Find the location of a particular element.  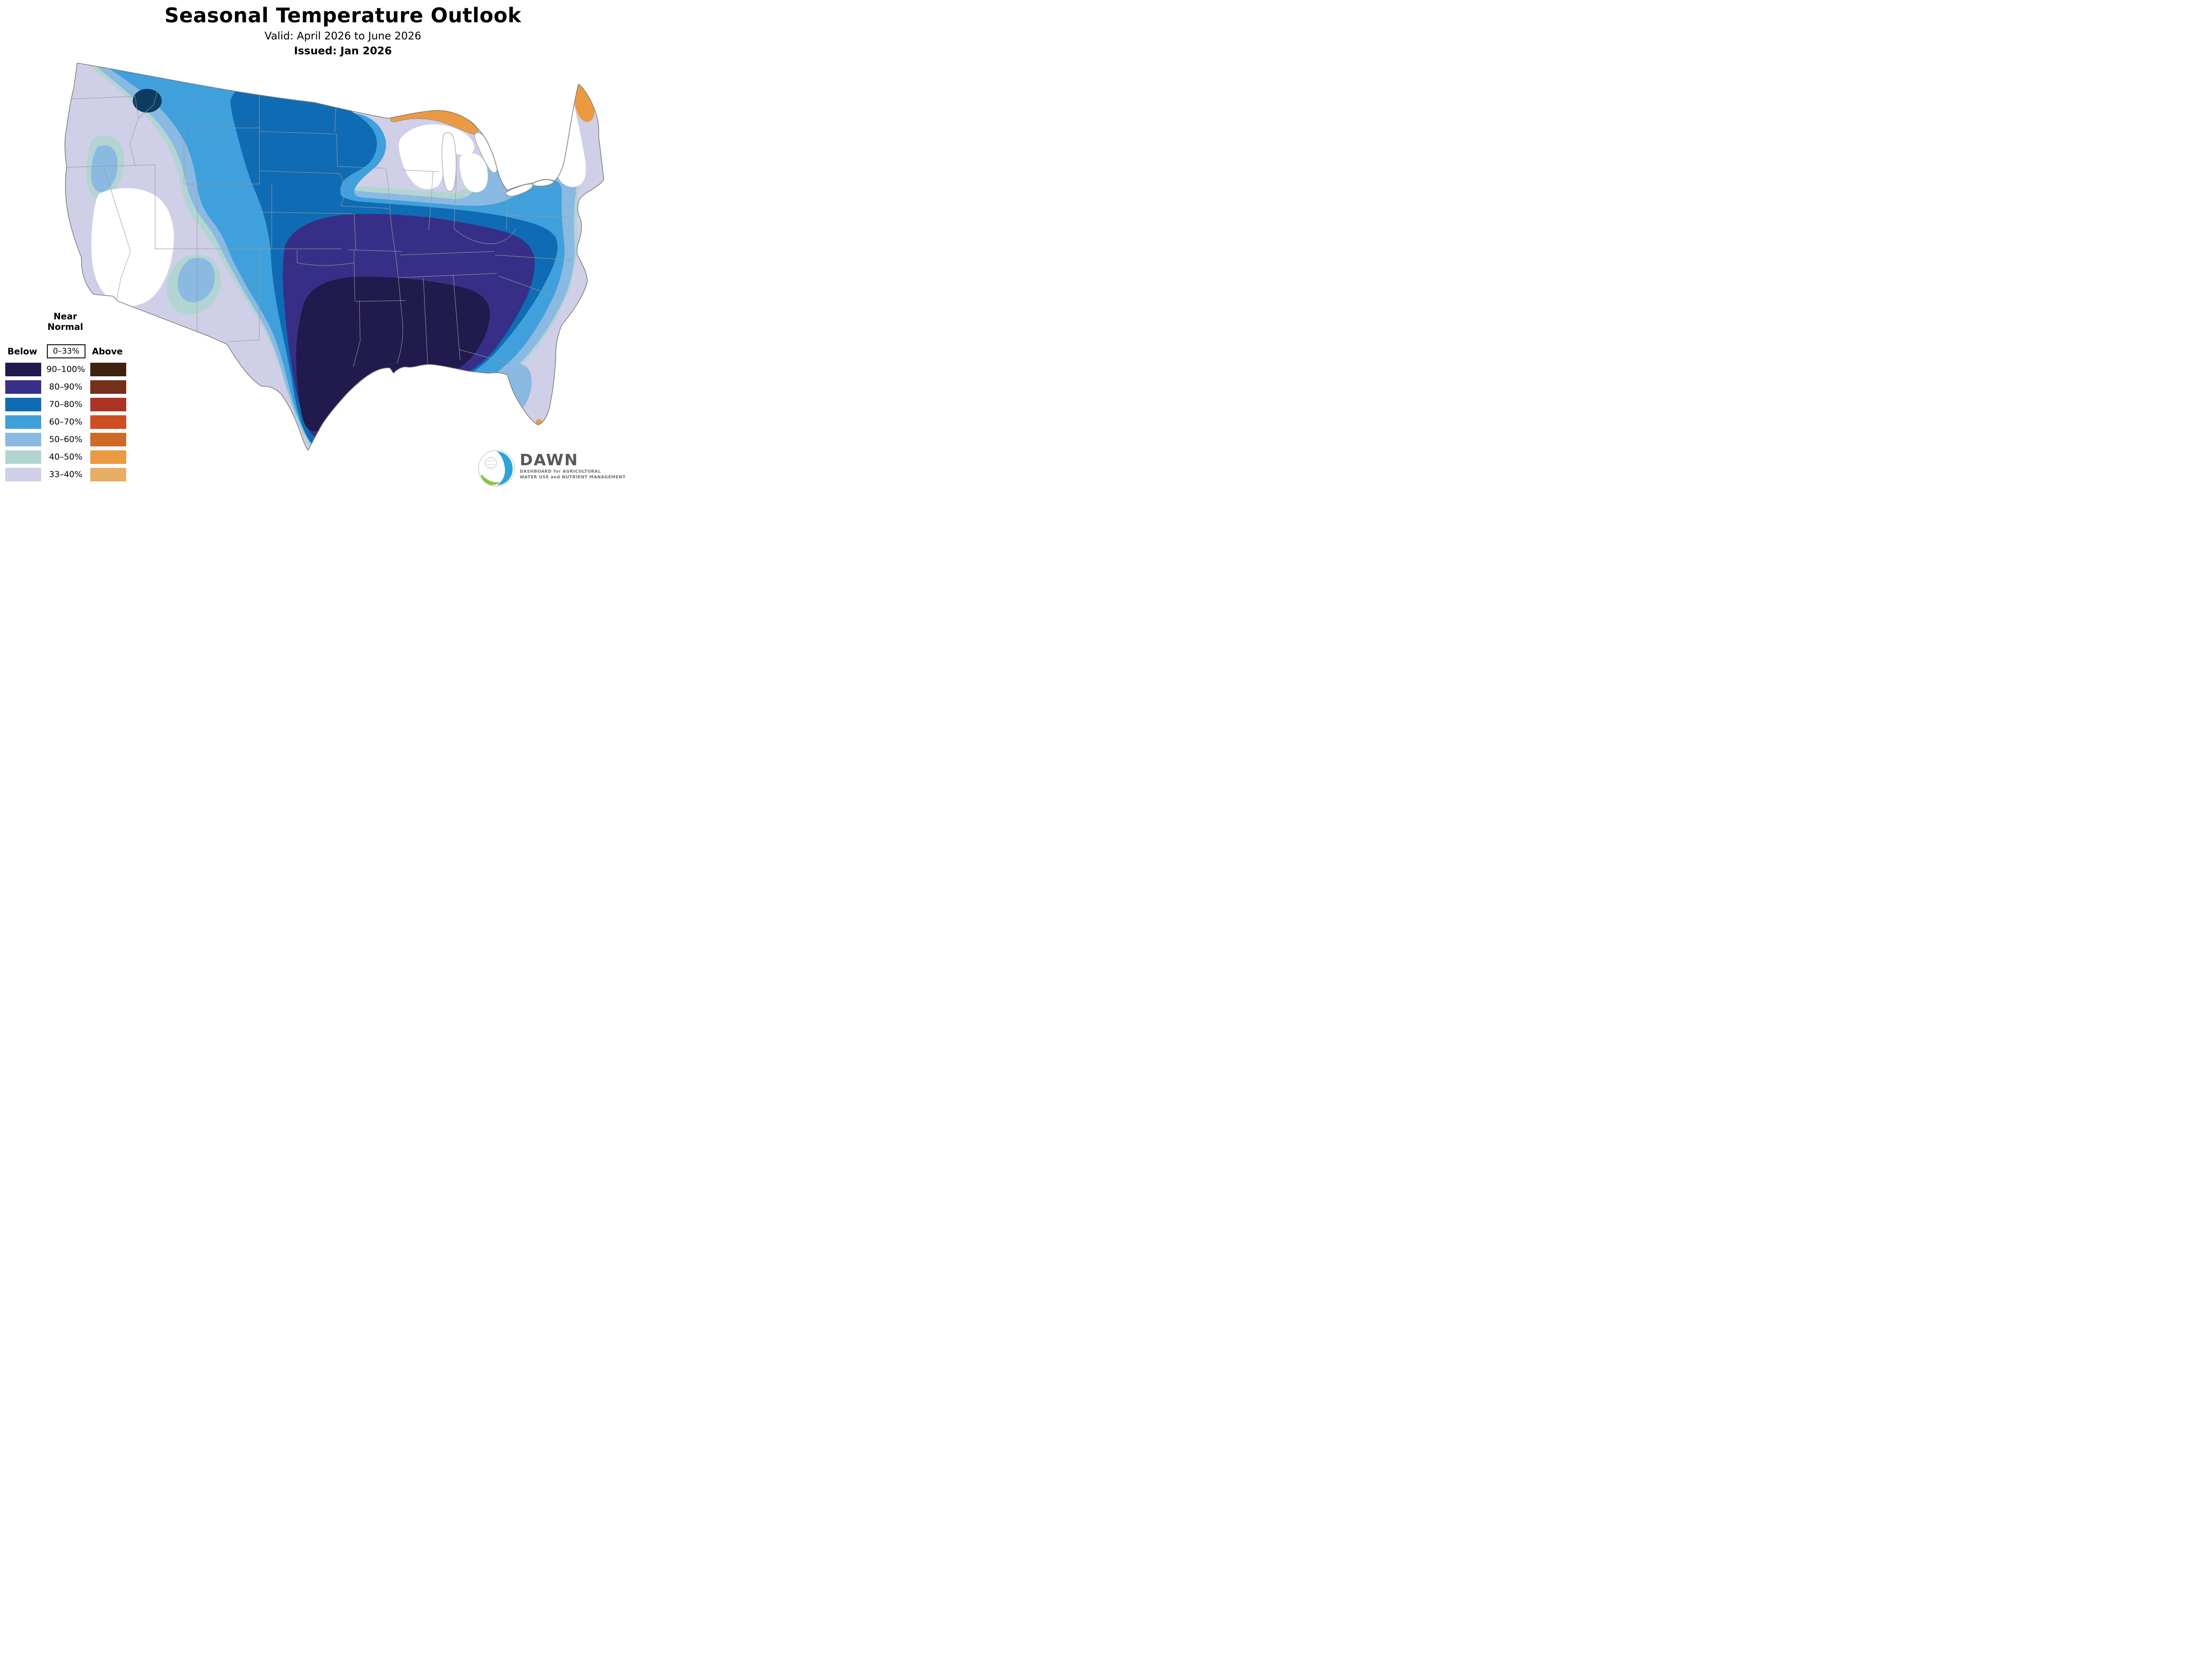

near-normal-white-lower-michigan is located at coordinates (473, 172).